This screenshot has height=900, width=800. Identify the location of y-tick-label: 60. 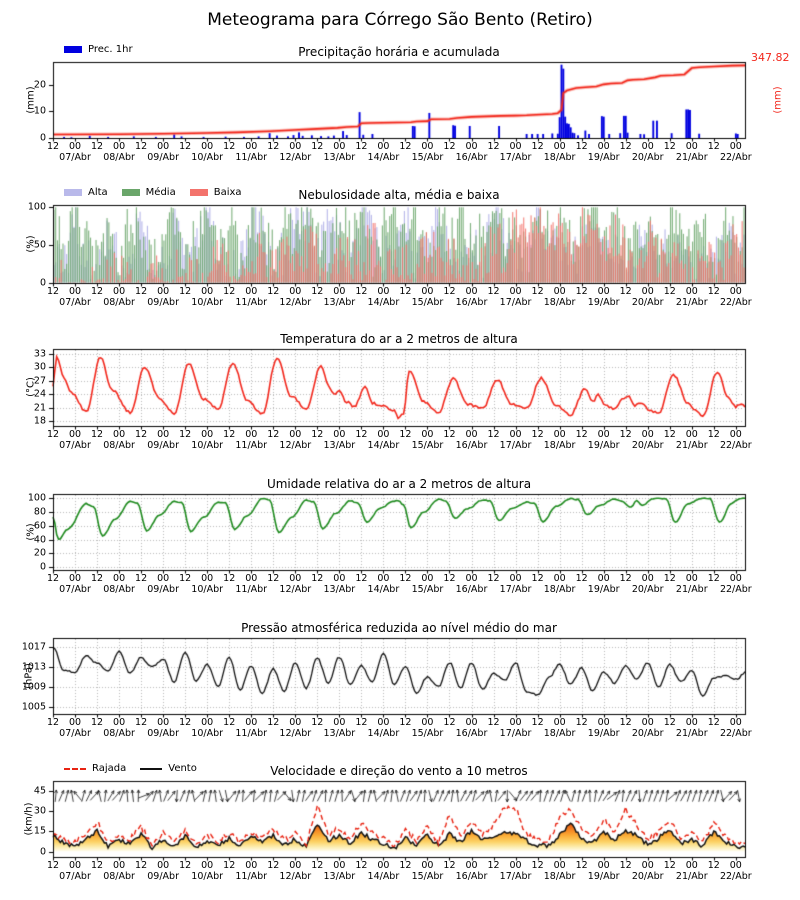
(39, 526).